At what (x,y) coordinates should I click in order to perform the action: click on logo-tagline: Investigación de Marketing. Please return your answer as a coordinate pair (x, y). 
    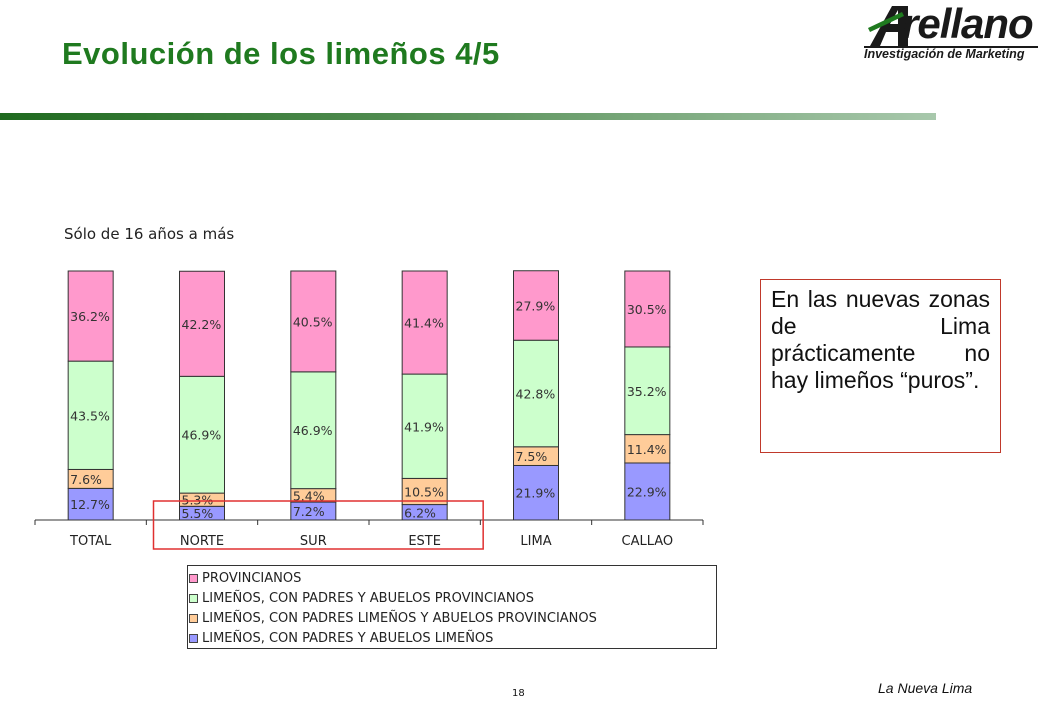
    Looking at the image, I should click on (944, 54).